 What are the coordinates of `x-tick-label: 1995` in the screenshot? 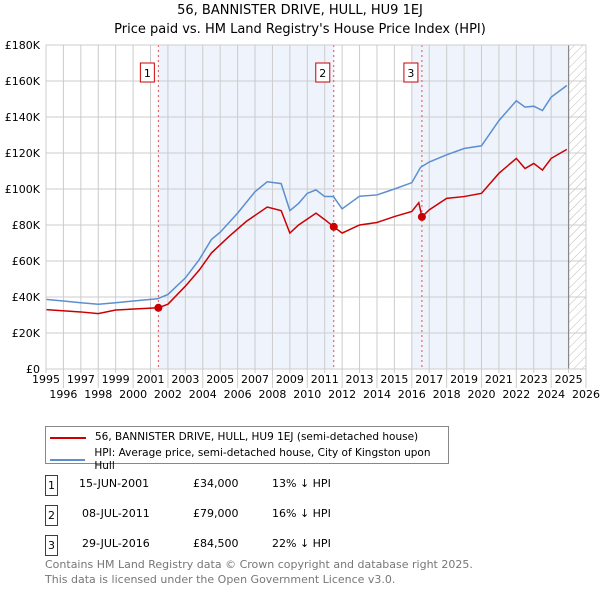 It's located at (46, 379).